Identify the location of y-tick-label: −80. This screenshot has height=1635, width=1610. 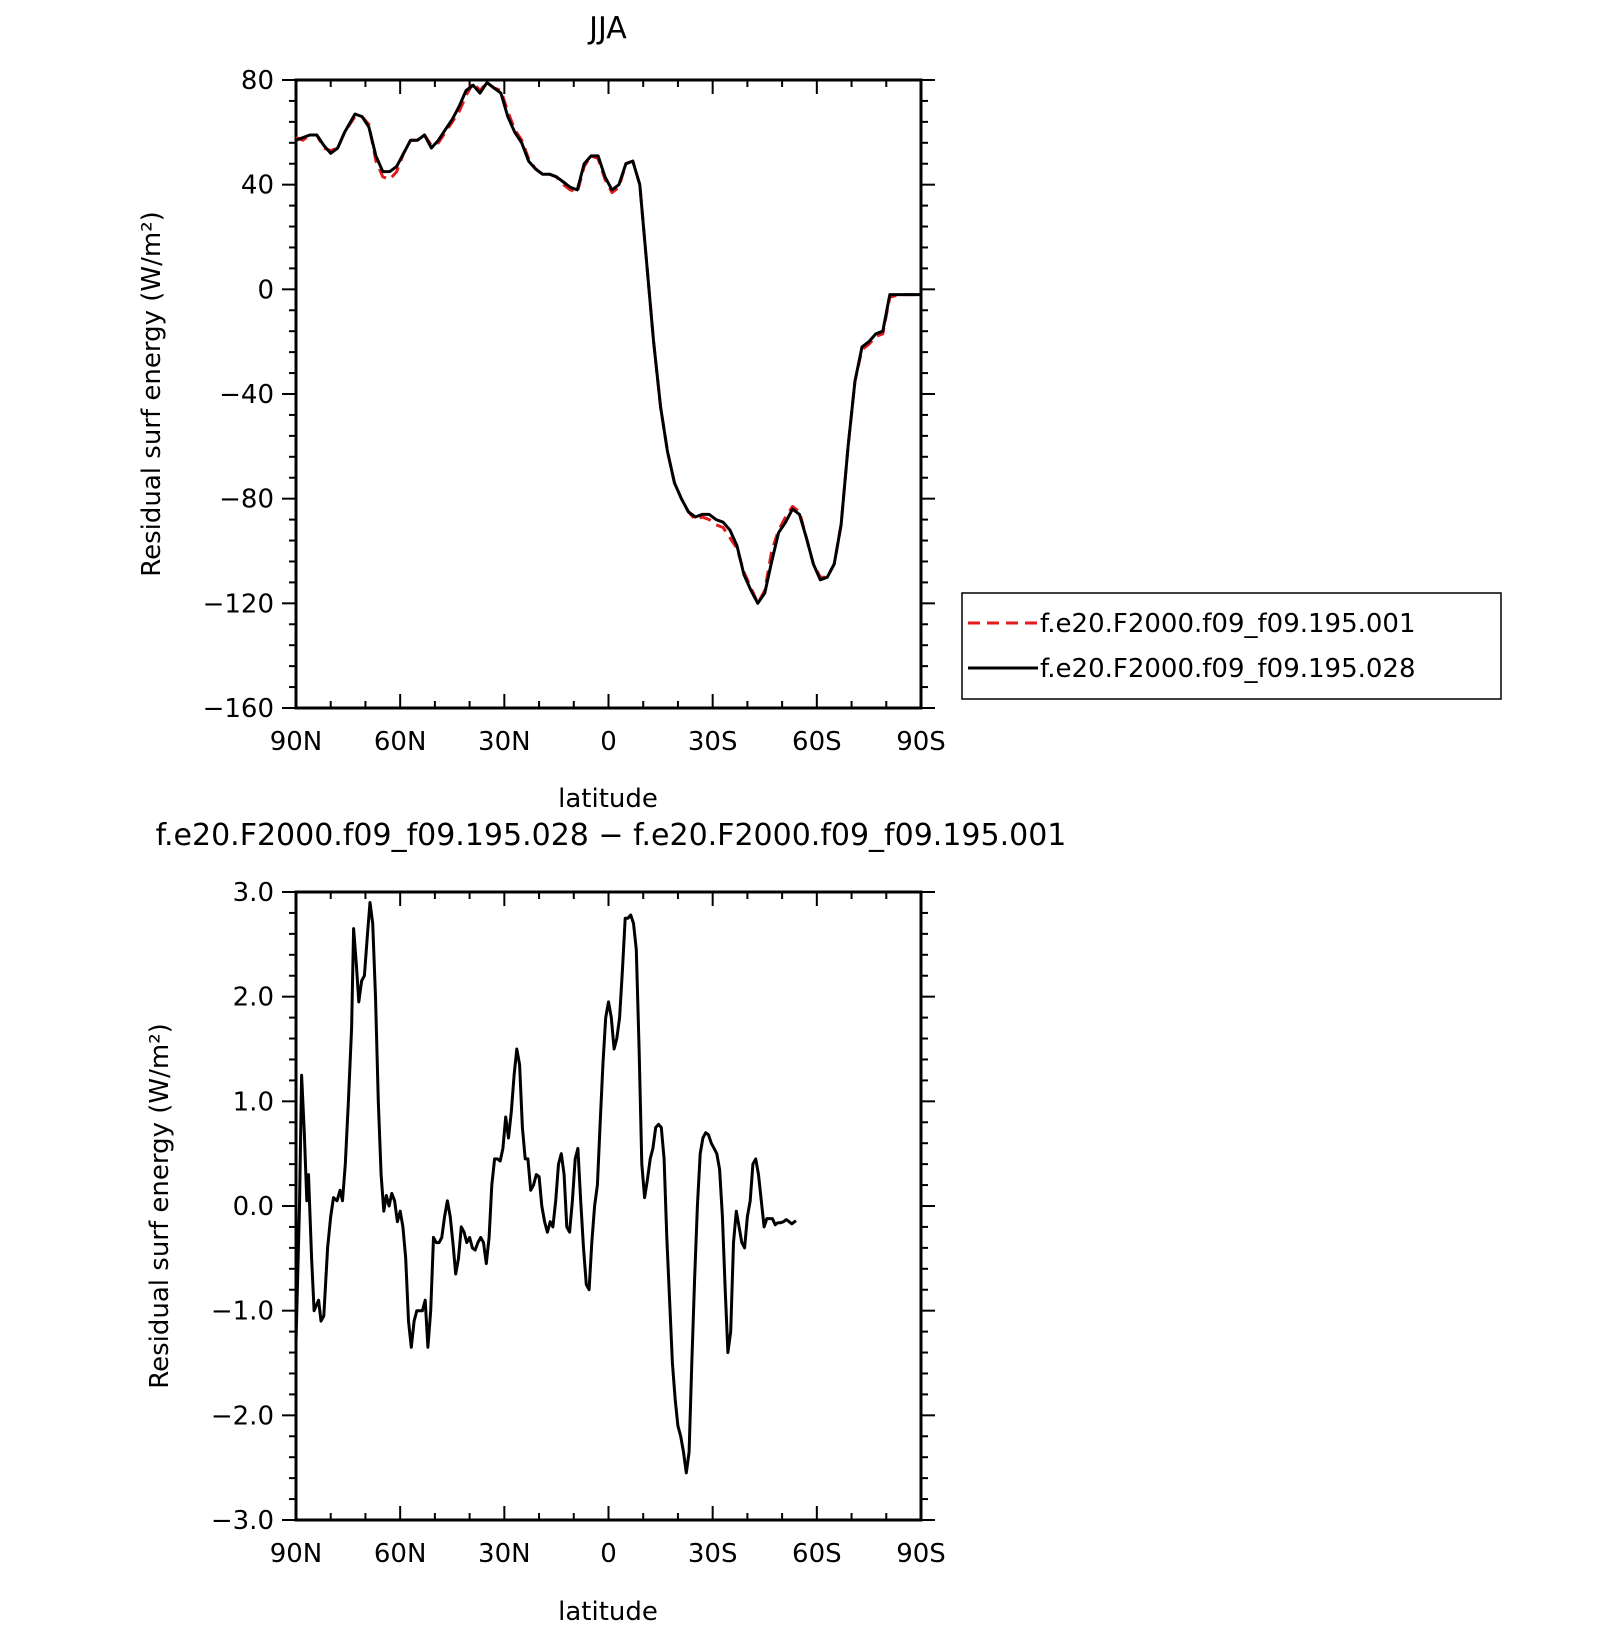
(246, 500).